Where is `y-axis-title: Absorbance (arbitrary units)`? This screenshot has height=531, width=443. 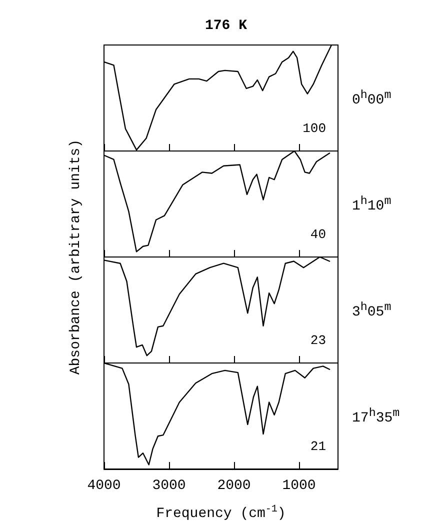 y-axis-title: Absorbance (arbitrary units) is located at coordinates (76, 257).